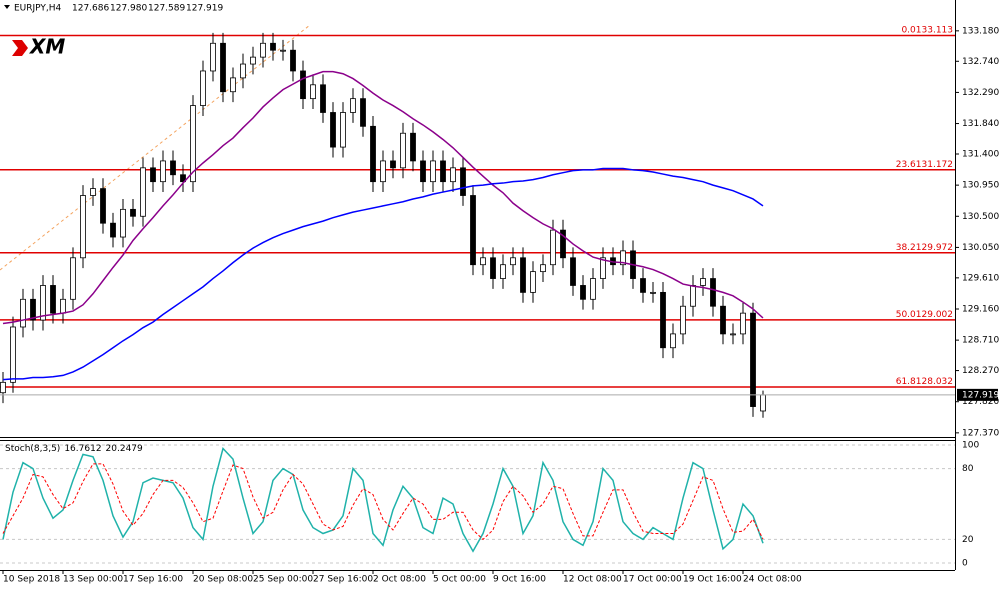  Describe the element at coordinates (82, 449) in the screenshot. I see `indicator-value: 16.7612` at that location.